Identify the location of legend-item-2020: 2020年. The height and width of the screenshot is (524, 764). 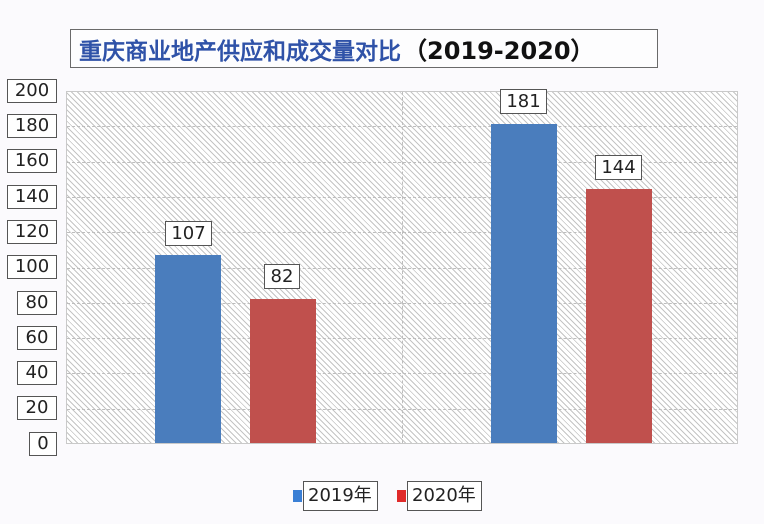
(439, 496).